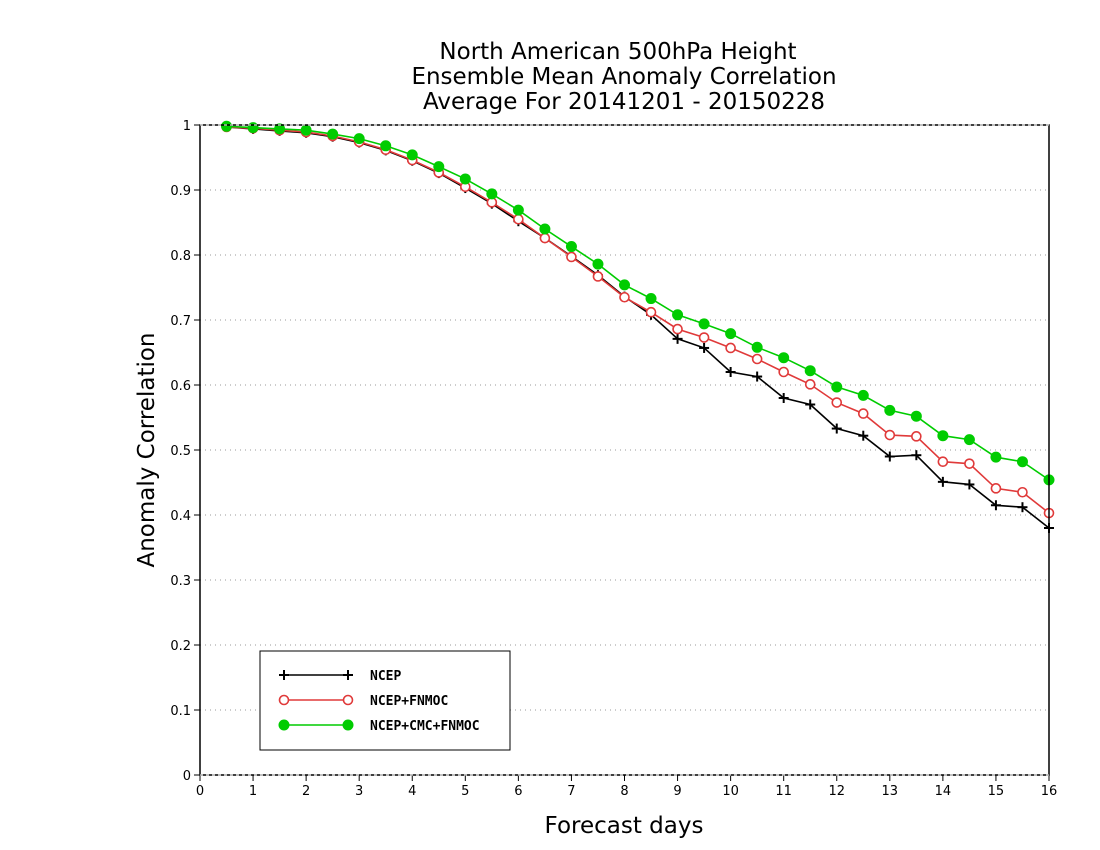 This screenshot has width=1100, height=850. I want to click on x-tick-label: 0, so click(200, 791).